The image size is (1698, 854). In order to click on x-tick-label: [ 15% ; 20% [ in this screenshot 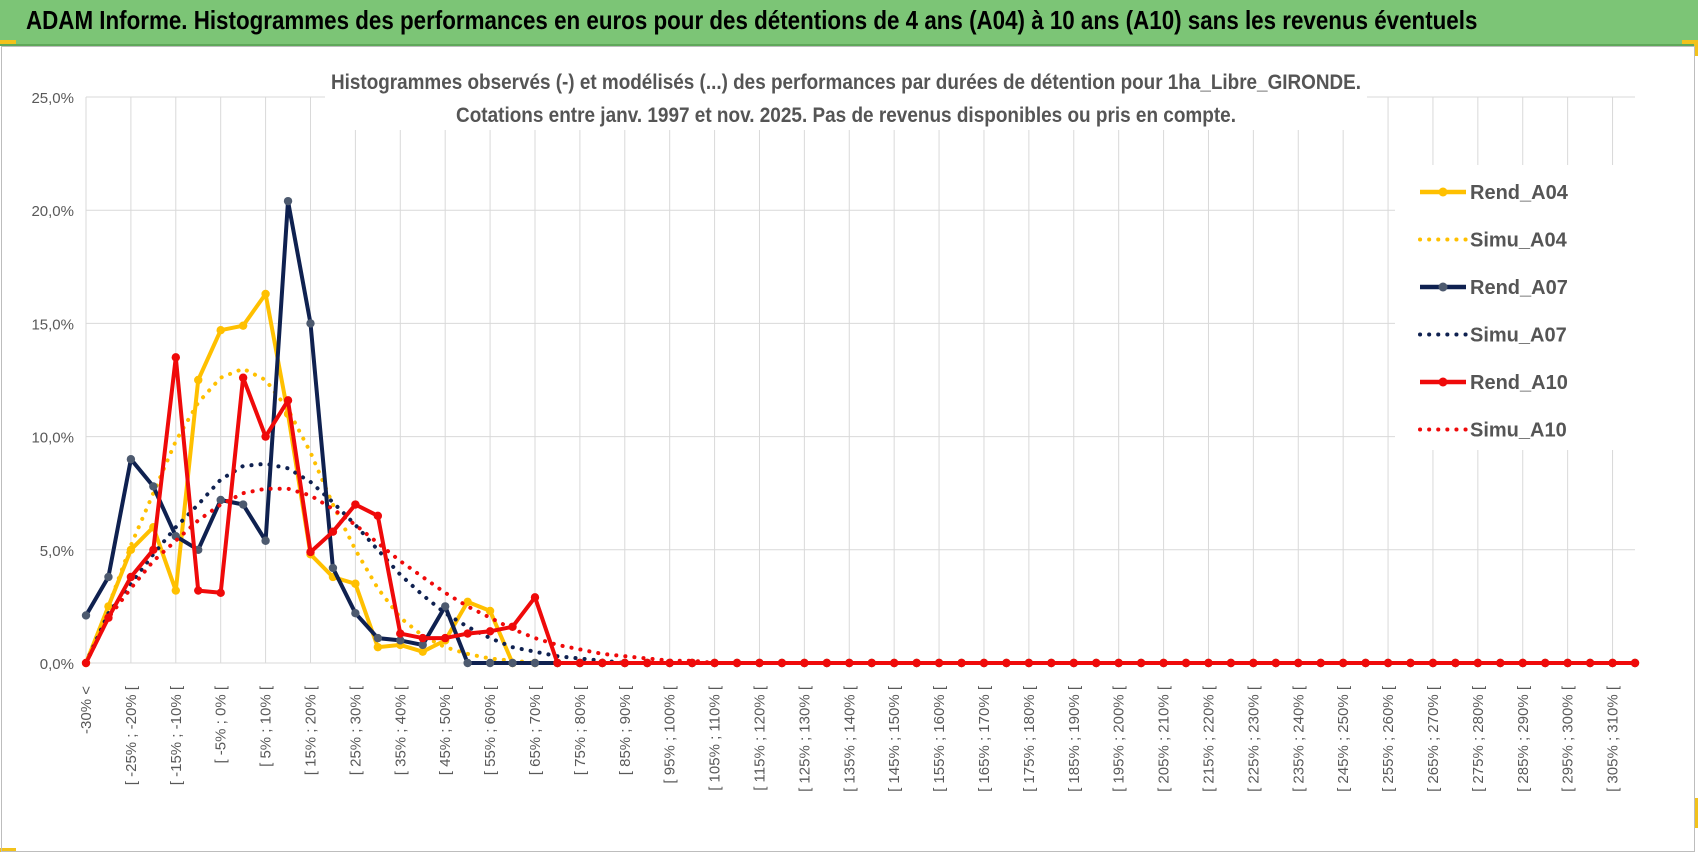, I will do `click(310, 730)`.